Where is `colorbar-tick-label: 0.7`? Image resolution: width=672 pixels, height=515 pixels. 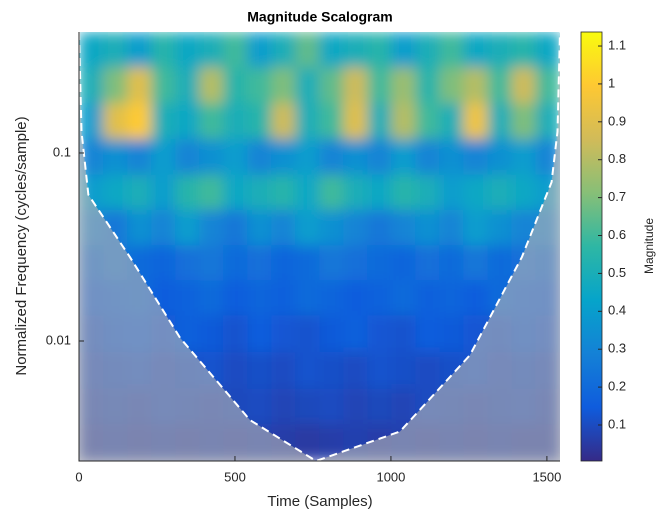 colorbar-tick-label: 0.7 is located at coordinates (617, 196).